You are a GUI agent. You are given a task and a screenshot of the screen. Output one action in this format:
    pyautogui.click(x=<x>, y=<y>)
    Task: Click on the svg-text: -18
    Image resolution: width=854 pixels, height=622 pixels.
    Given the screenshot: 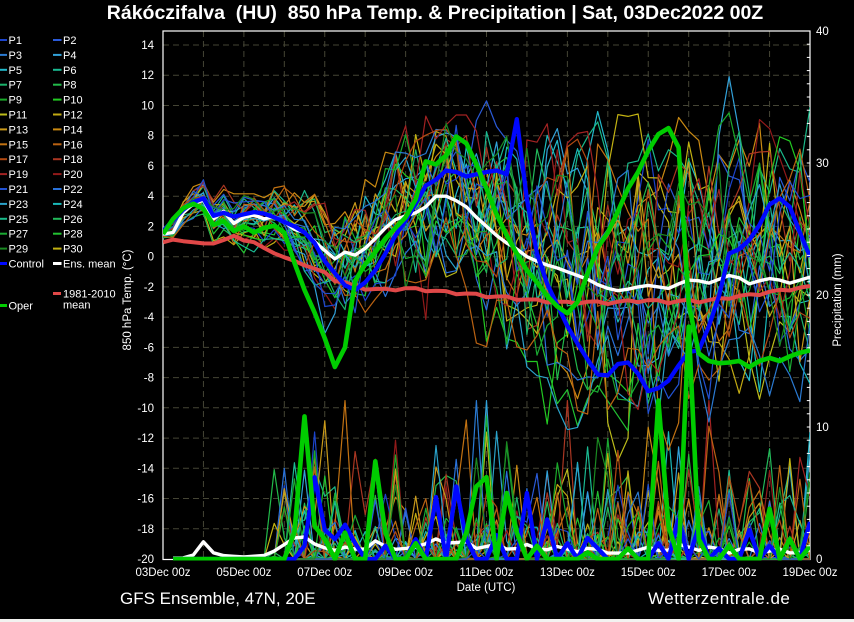 What is the action you would take?
    pyautogui.click(x=145, y=530)
    